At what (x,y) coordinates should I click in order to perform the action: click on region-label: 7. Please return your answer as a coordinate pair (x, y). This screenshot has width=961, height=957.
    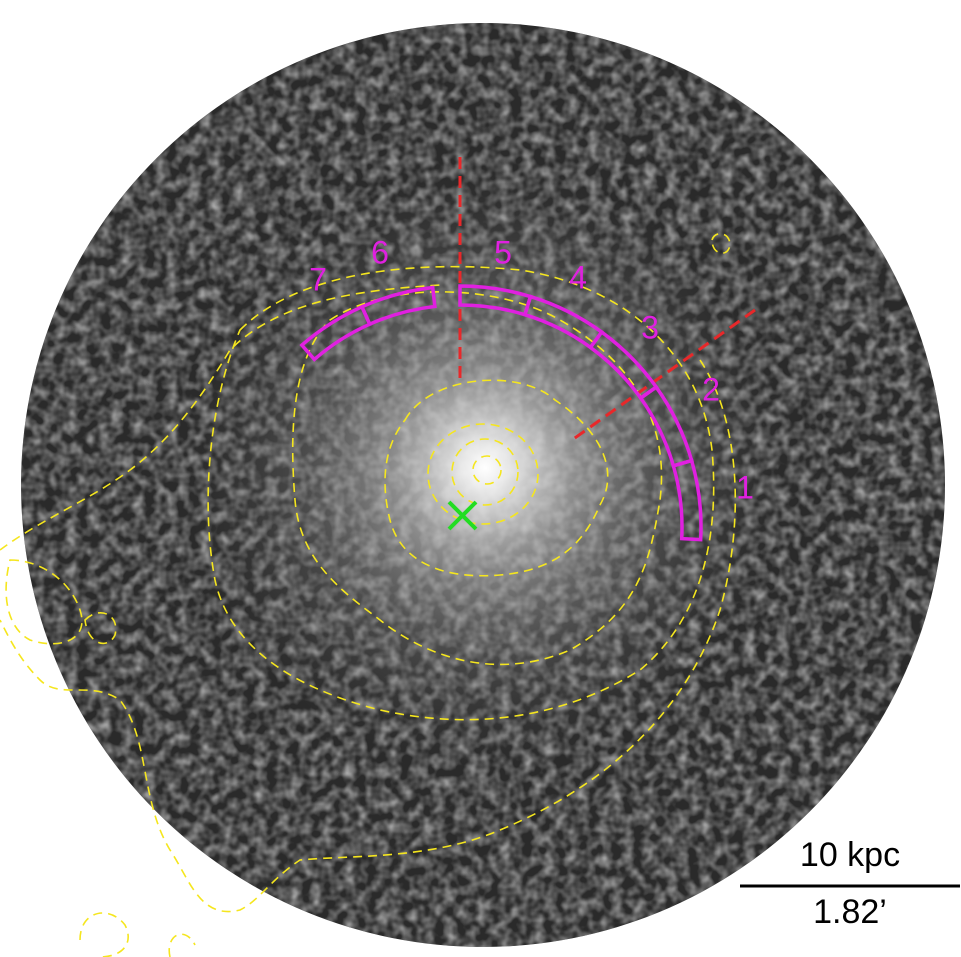
    Looking at the image, I should click on (318, 279).